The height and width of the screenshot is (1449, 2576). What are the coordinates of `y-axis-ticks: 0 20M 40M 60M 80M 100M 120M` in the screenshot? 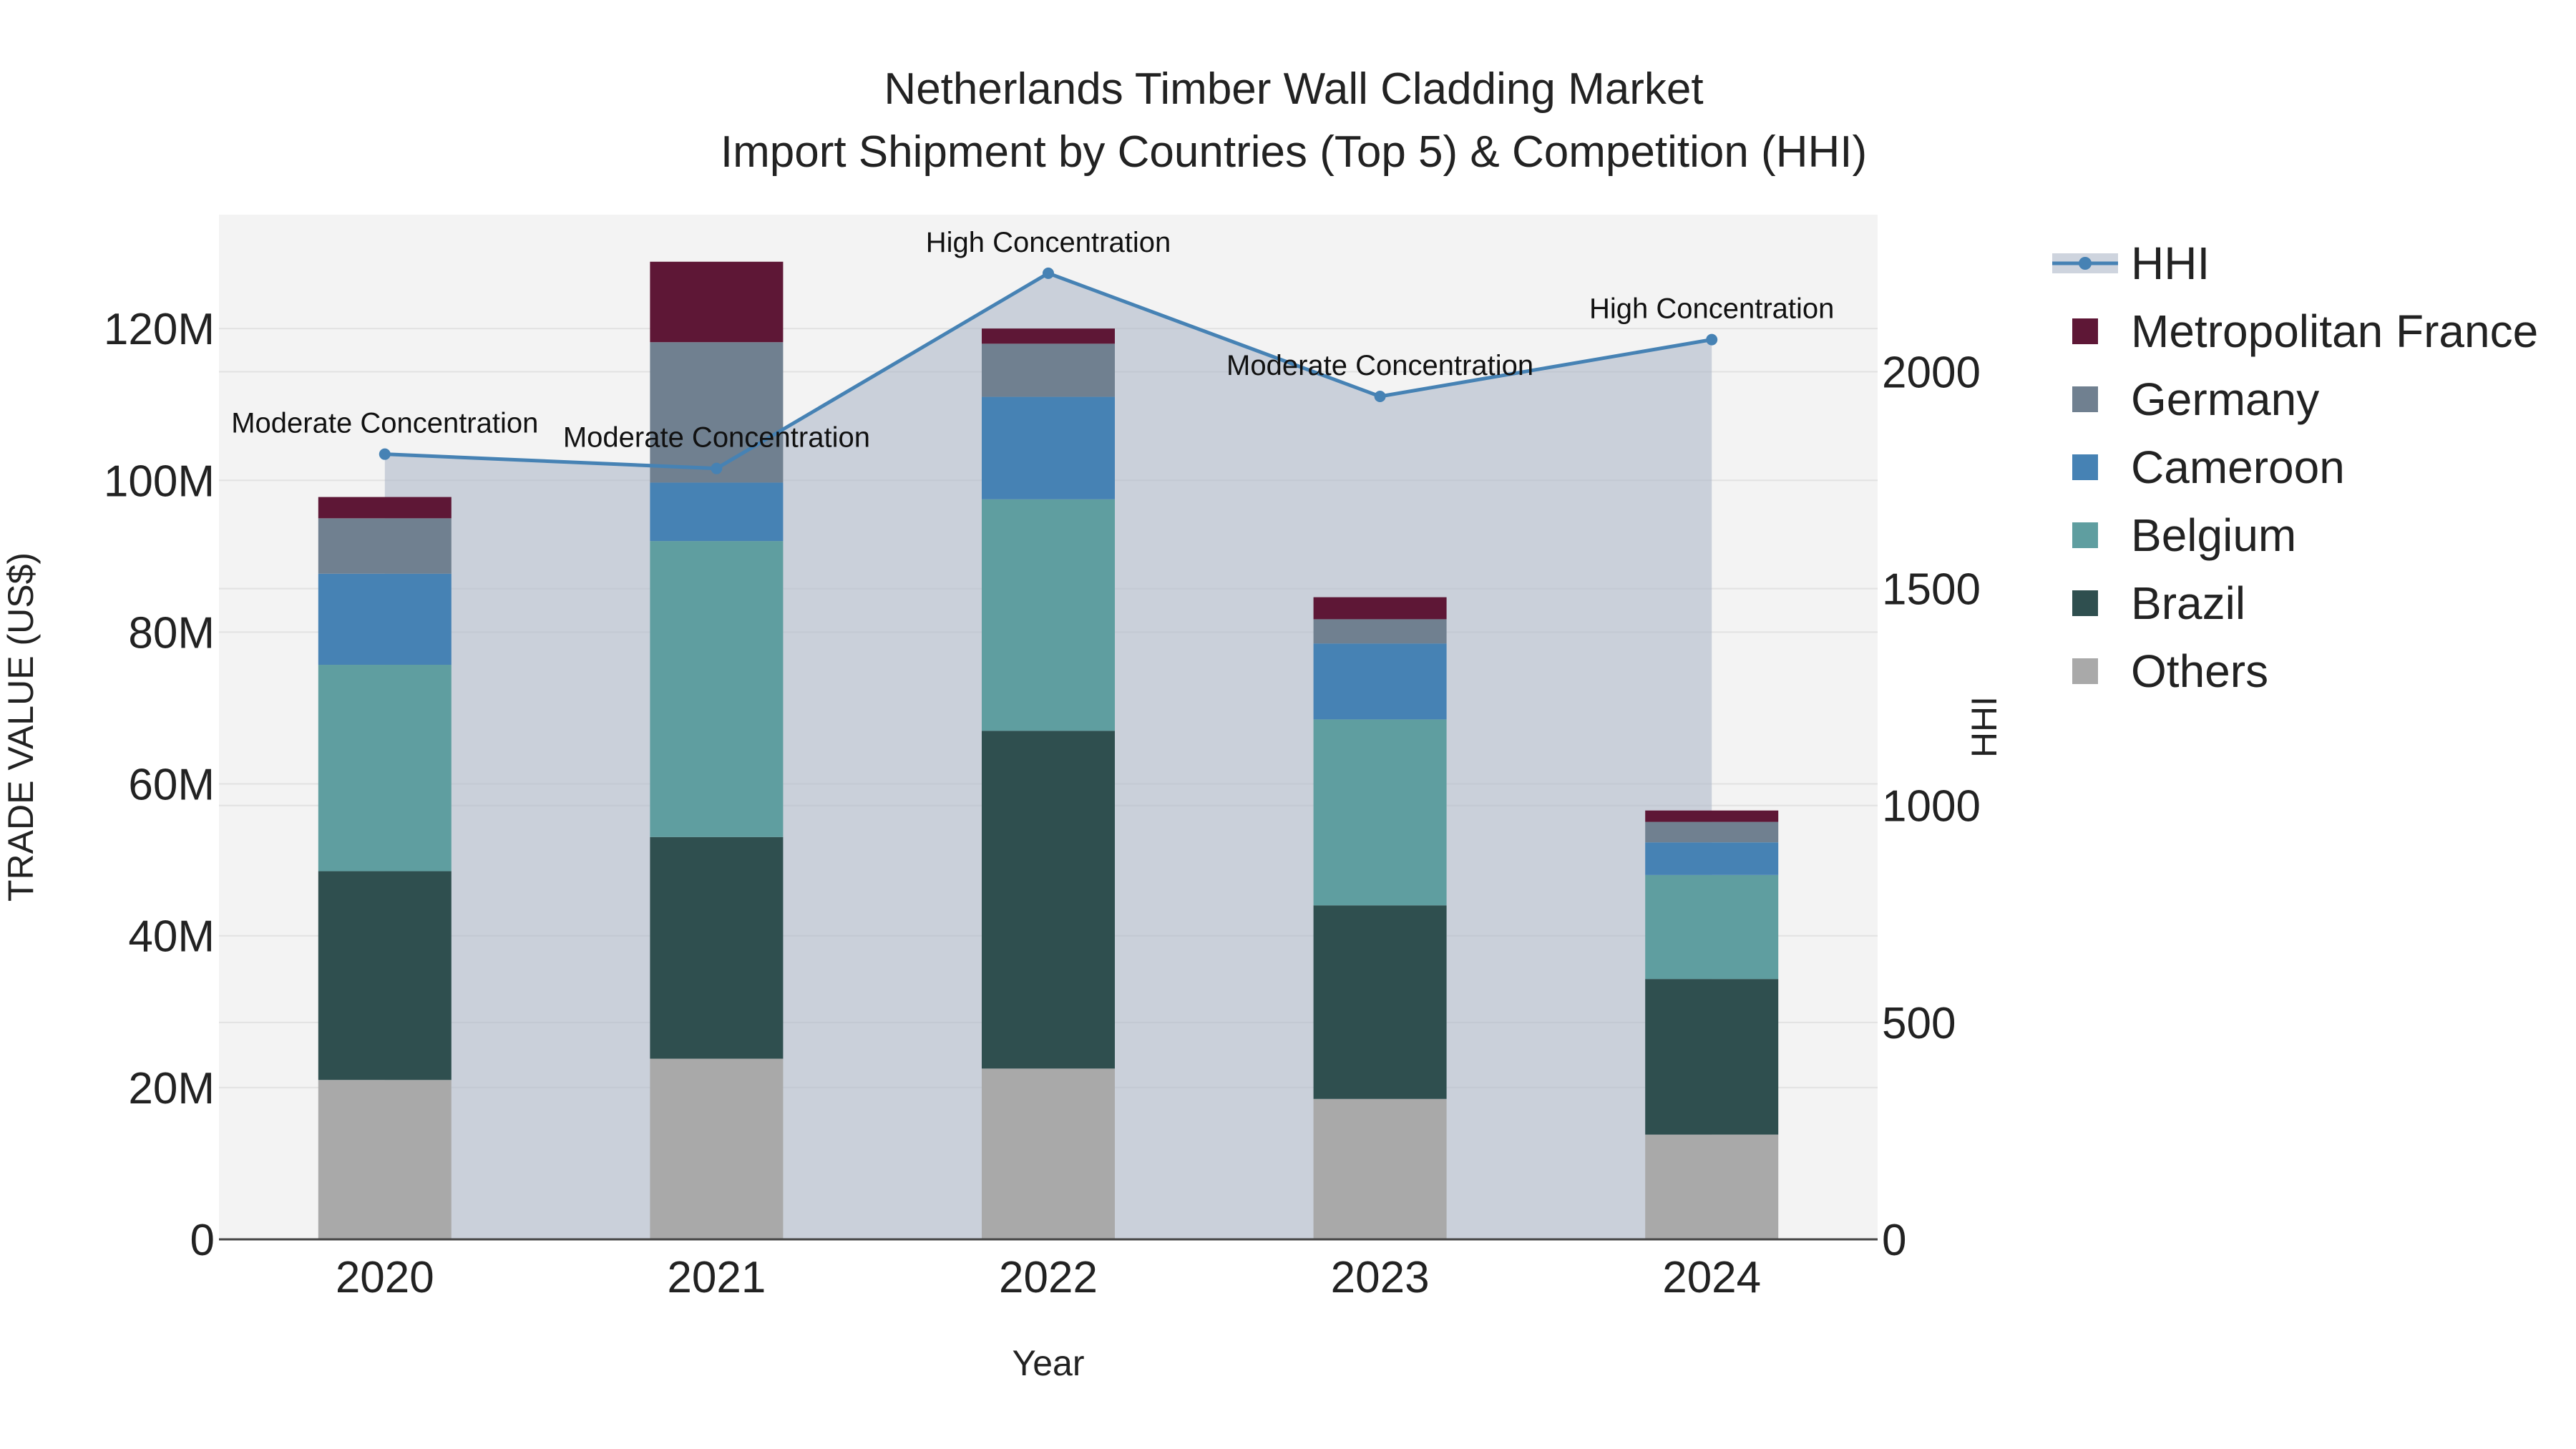 It's located at (159, 785).